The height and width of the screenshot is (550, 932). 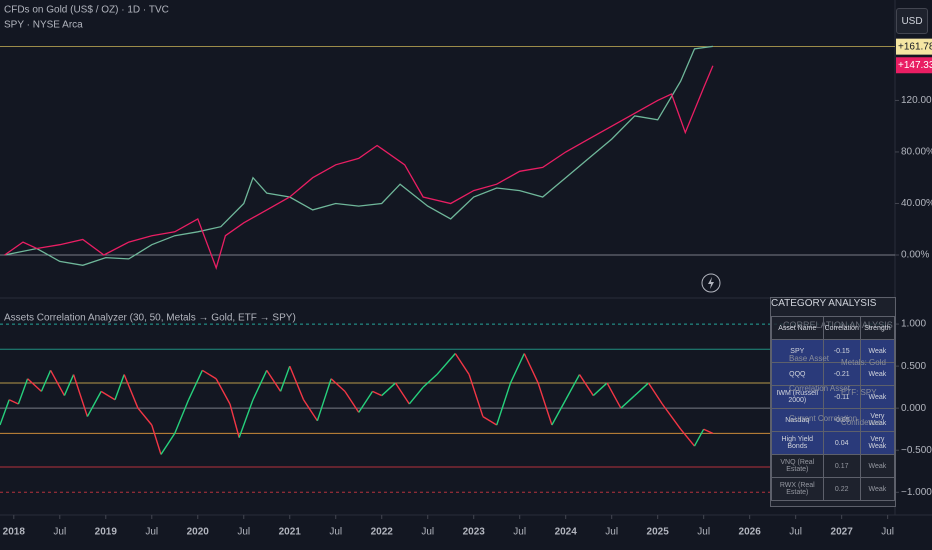 I want to click on table-cell: IWM (Russell 2000), so click(x=797, y=397).